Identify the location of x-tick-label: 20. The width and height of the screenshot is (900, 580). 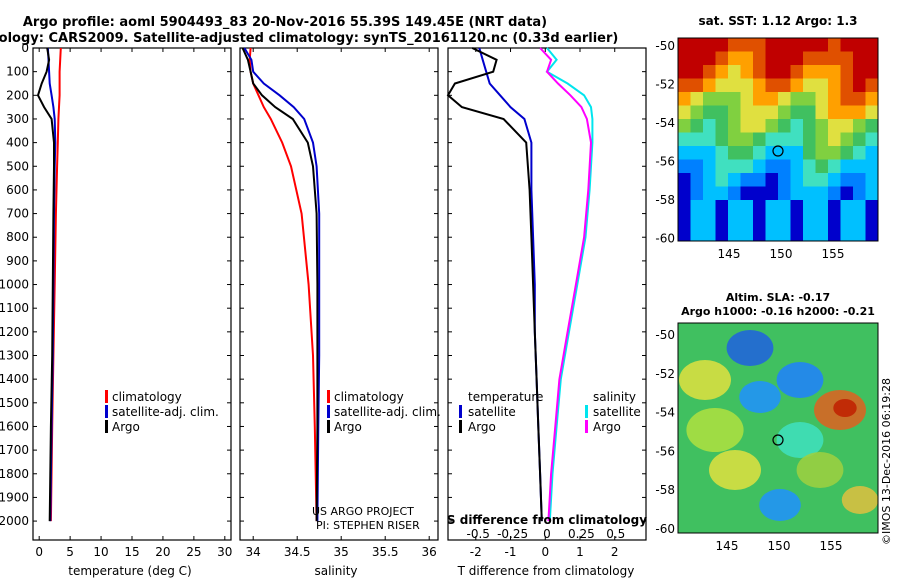
(162, 552).